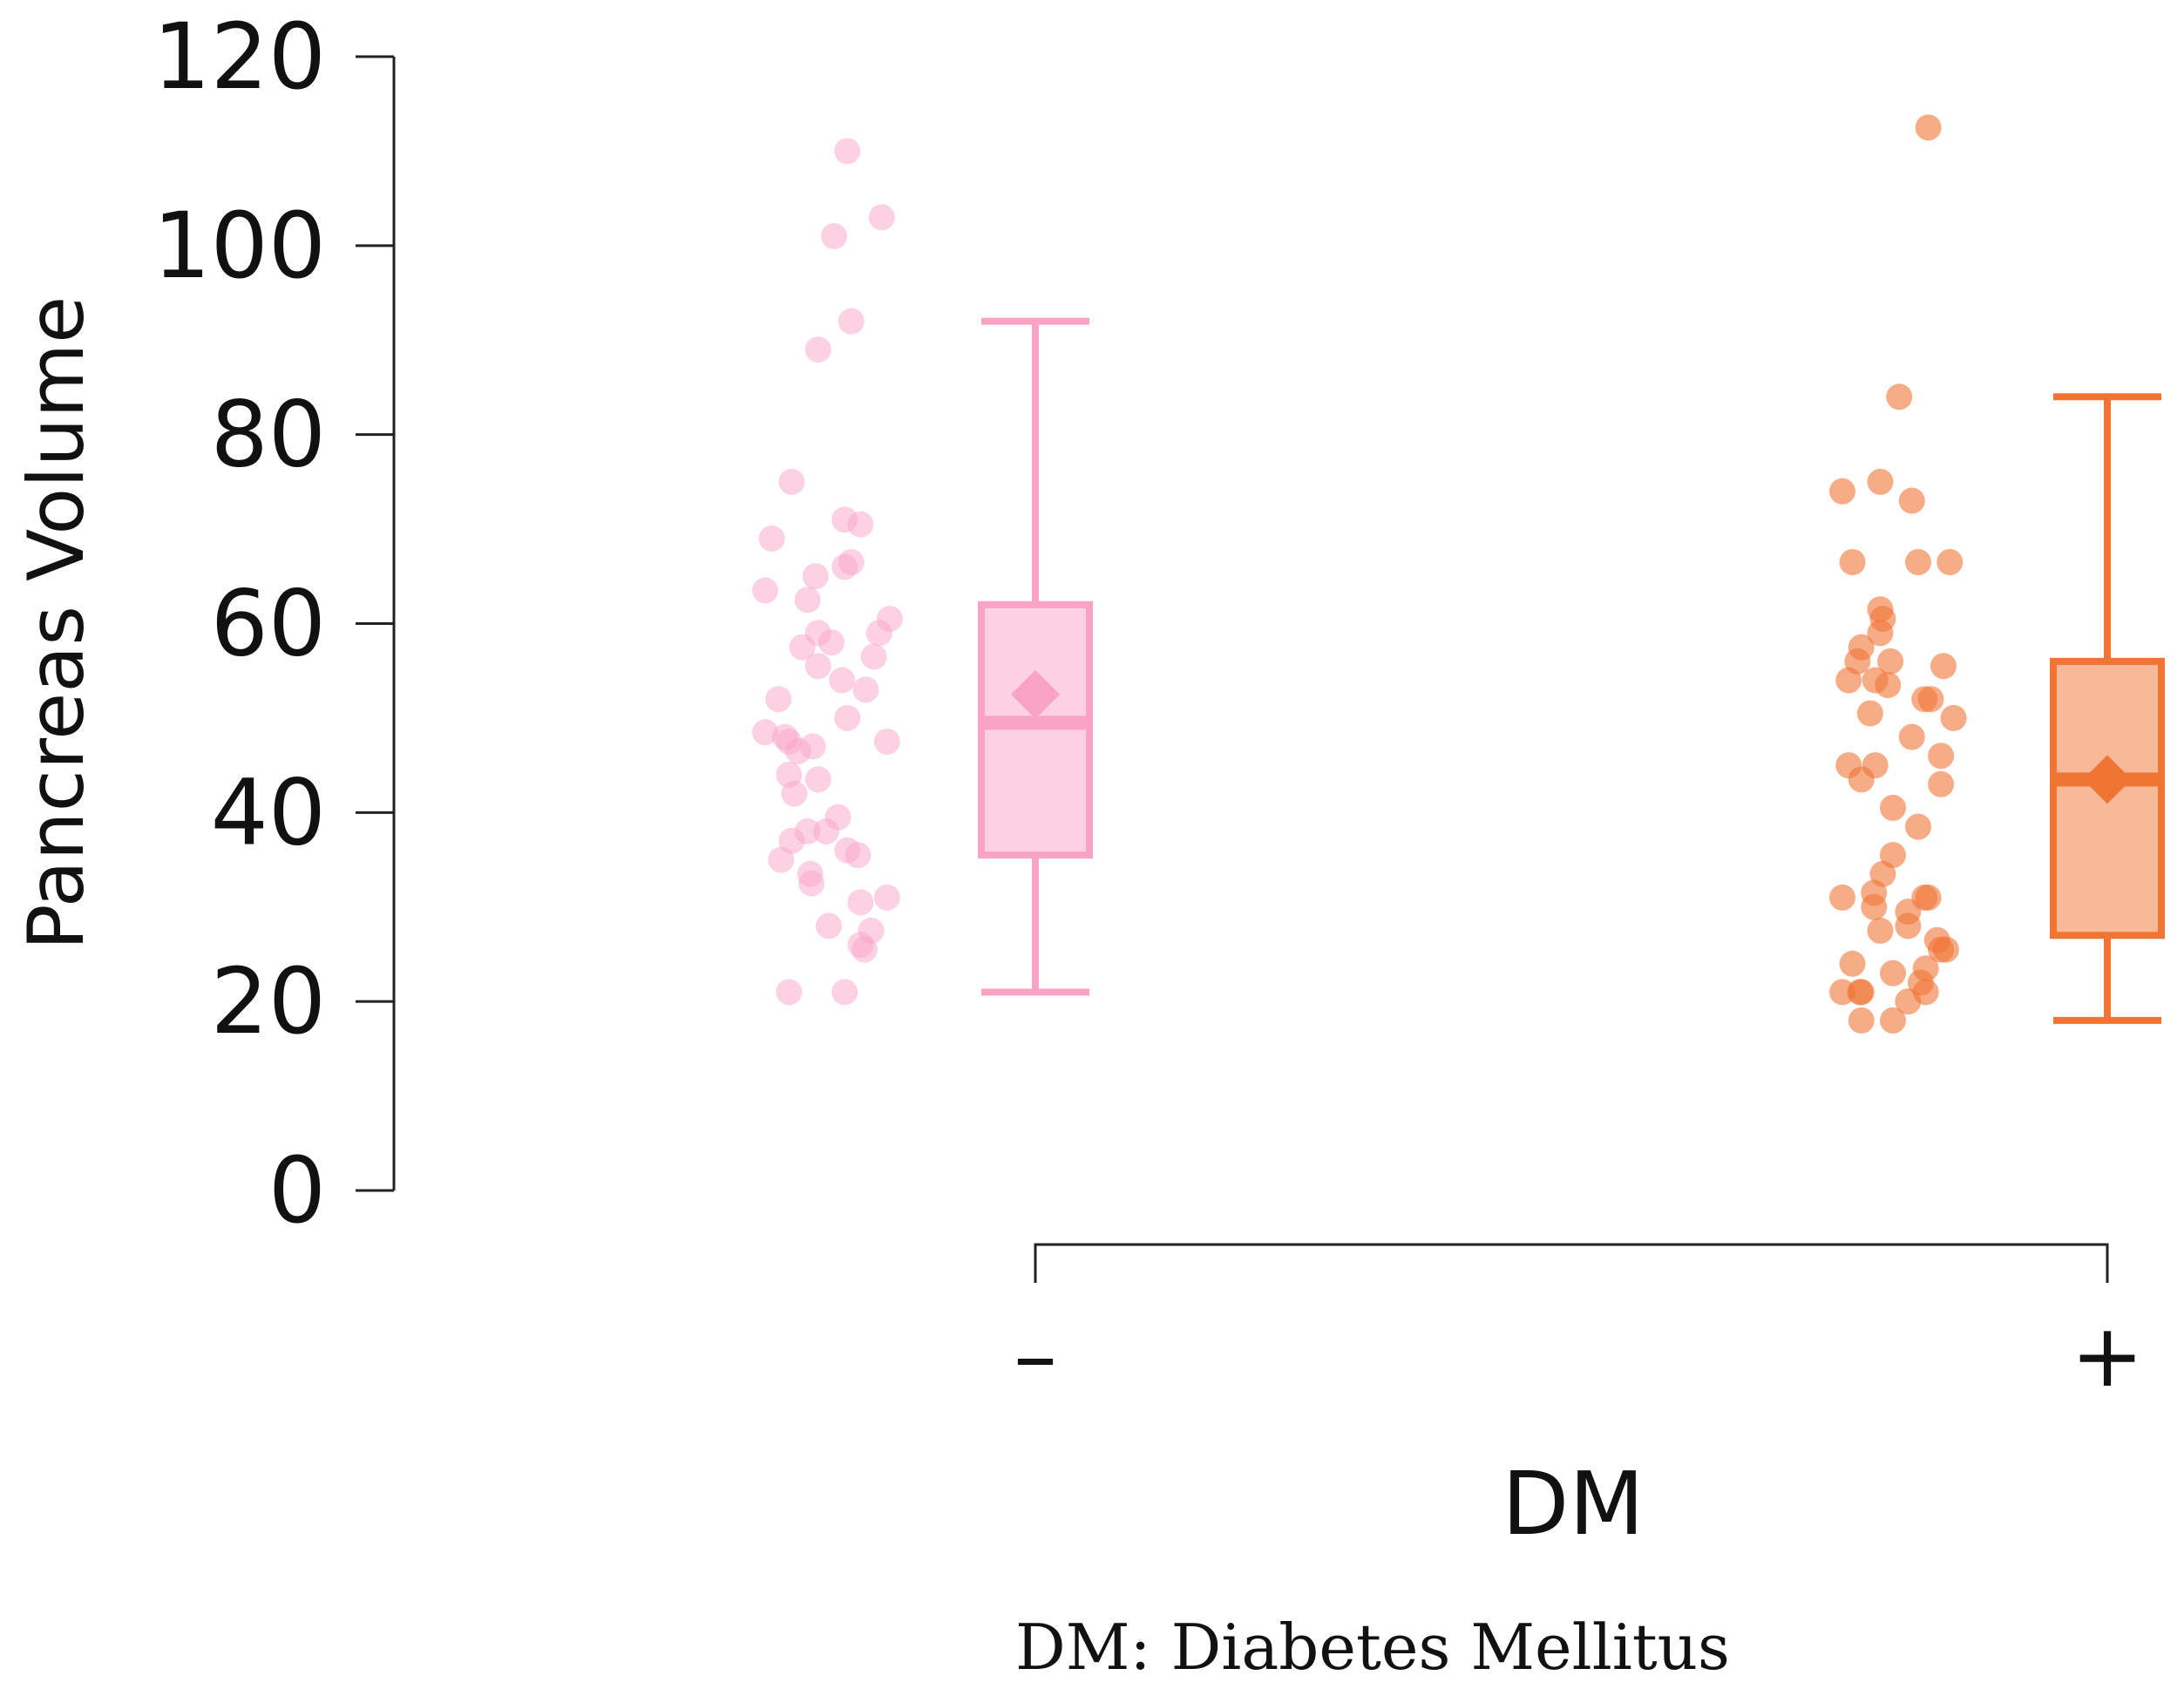 The width and height of the screenshot is (2184, 1689). I want to click on boxplot-dm, so click(2107, 708).